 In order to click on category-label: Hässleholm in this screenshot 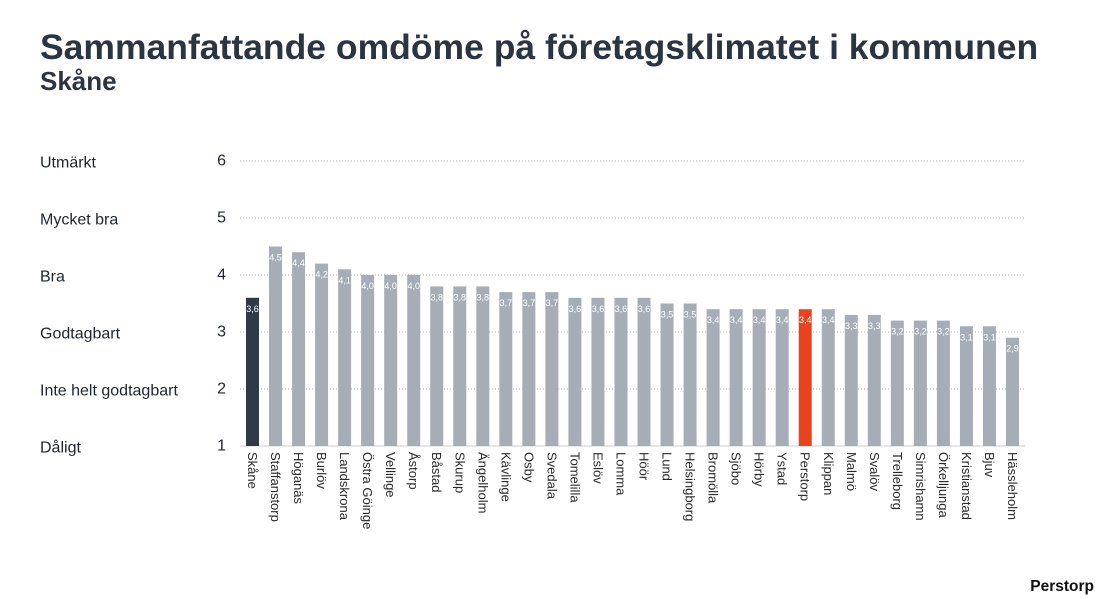, I will do `click(1012, 486)`.